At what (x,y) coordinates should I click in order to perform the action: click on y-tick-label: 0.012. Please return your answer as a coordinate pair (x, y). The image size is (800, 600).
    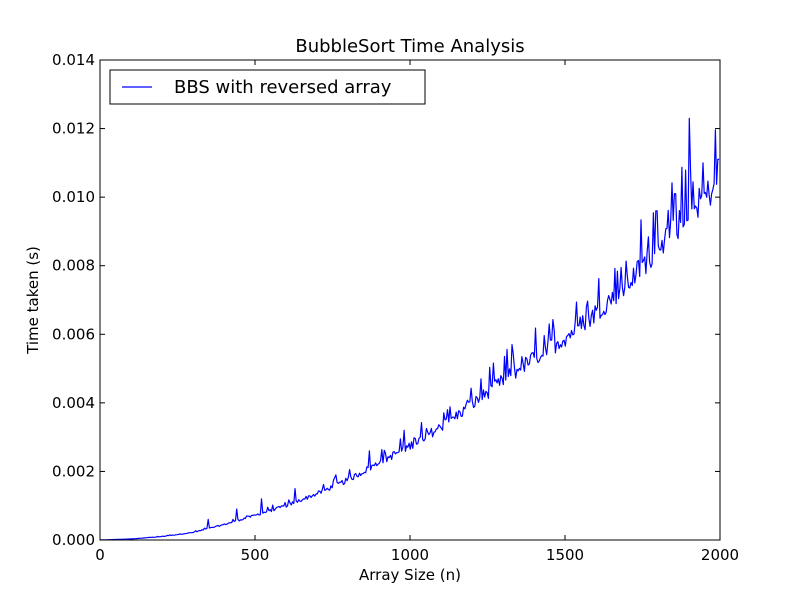
    Looking at the image, I should click on (73, 129).